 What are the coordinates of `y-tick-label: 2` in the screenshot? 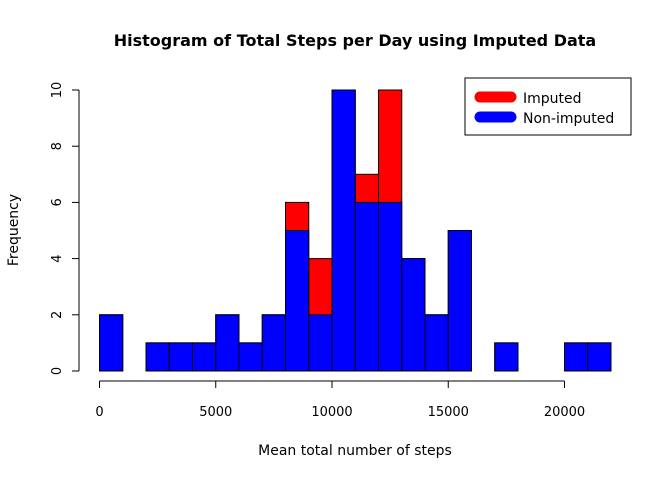 It's located at (57, 315).